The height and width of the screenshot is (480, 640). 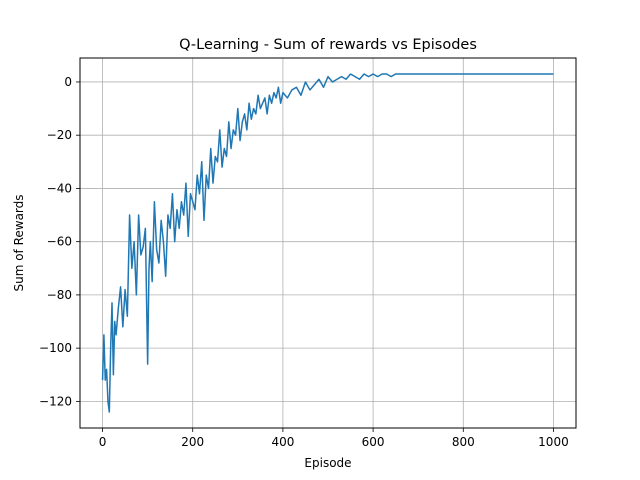 What do you see at coordinates (55, 401) in the screenshot?
I see `y-tick-label: −120` at bounding box center [55, 401].